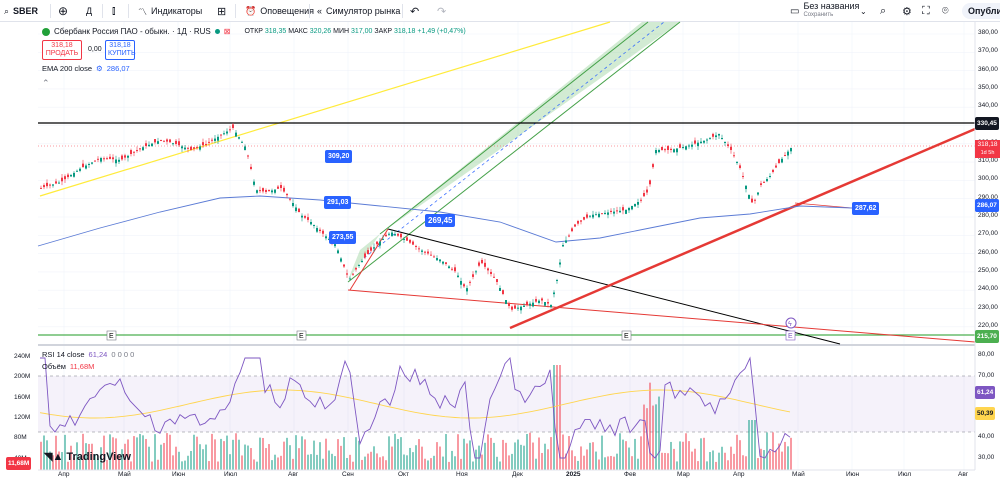 This screenshot has width=1000, height=480. I want to click on publish-button: Опубликовать, so click(981, 11).